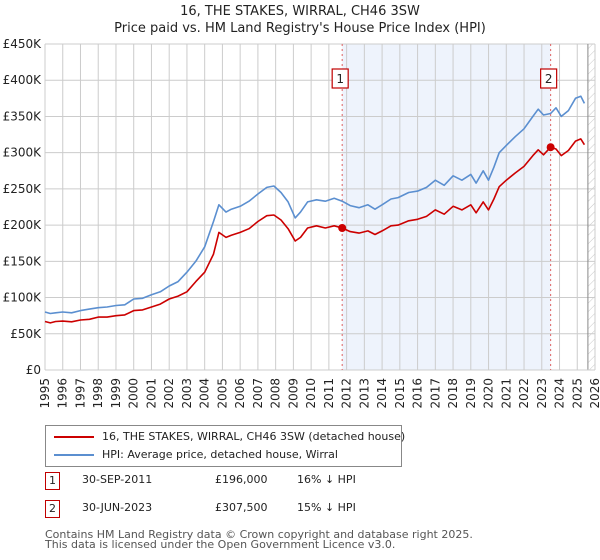  I want to click on x-tick-label: 2010, so click(311, 393).